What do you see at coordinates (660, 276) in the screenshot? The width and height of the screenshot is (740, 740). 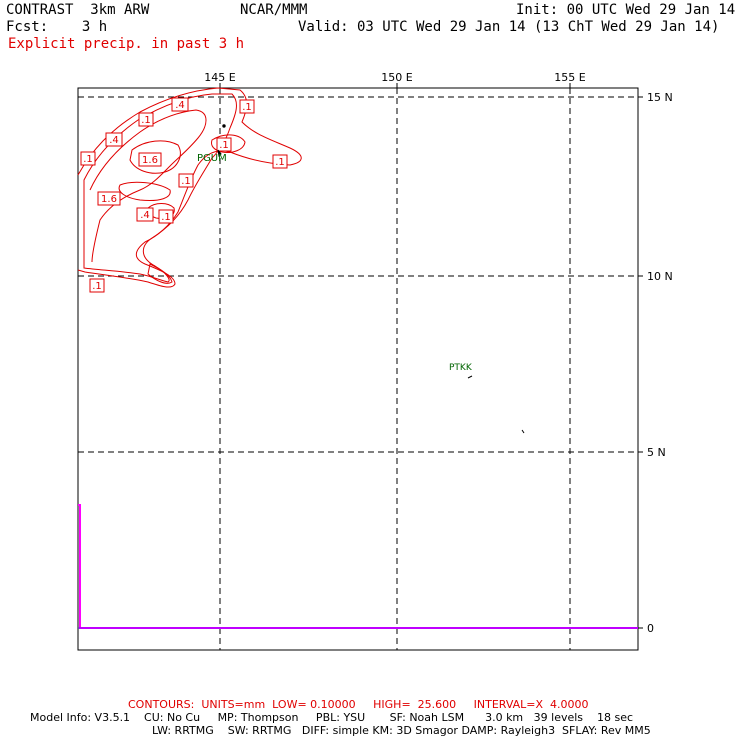 I see `lat-label-10n: 10 N` at bounding box center [660, 276].